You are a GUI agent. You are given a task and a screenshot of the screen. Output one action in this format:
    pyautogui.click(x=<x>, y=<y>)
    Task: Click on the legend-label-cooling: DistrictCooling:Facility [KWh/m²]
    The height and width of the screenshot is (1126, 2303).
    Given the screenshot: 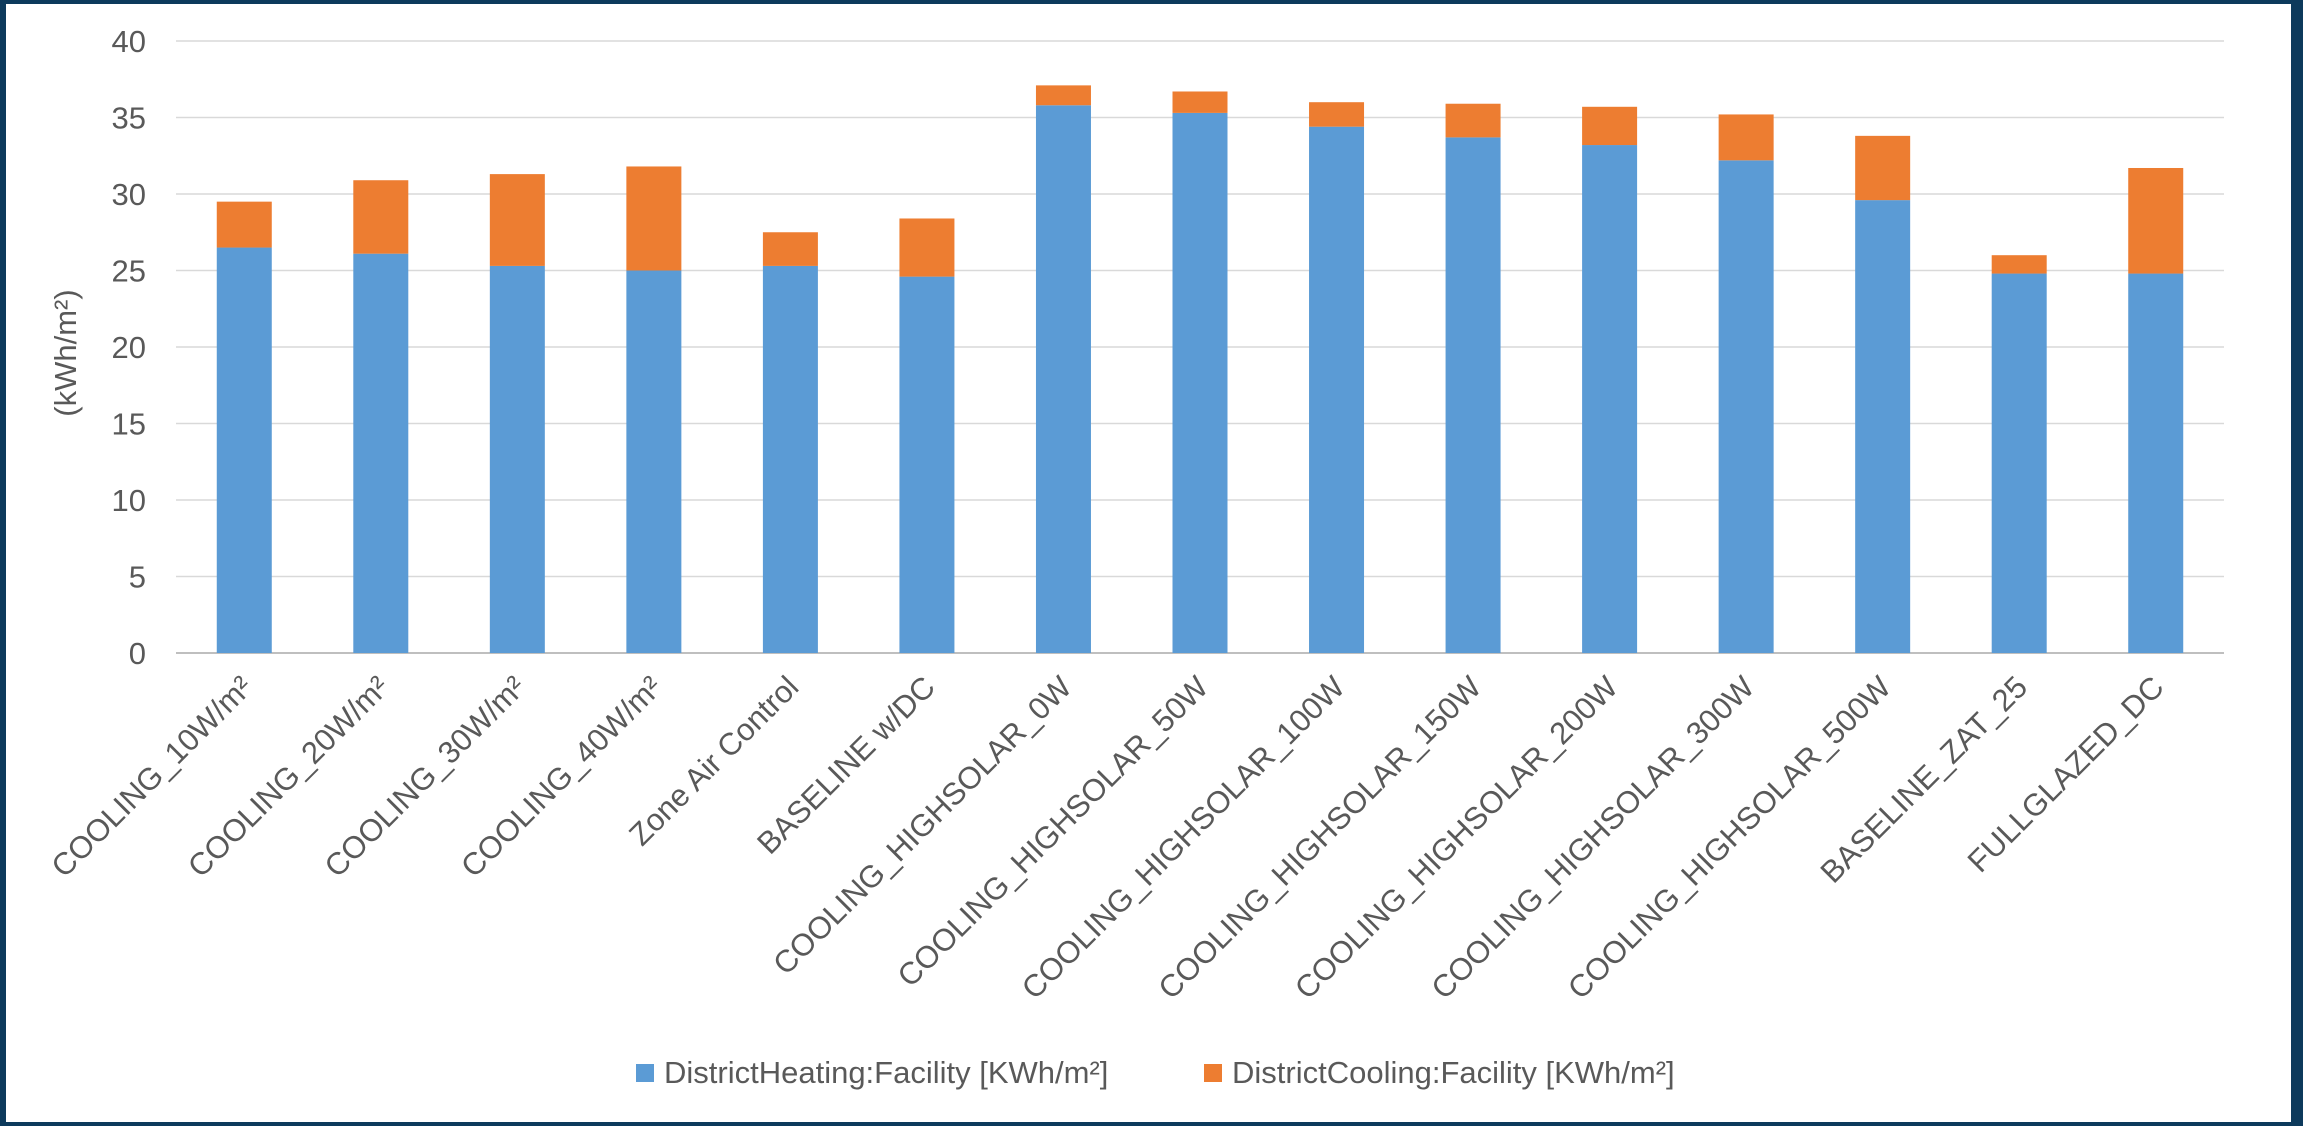 What is the action you would take?
    pyautogui.click(x=1453, y=1072)
    